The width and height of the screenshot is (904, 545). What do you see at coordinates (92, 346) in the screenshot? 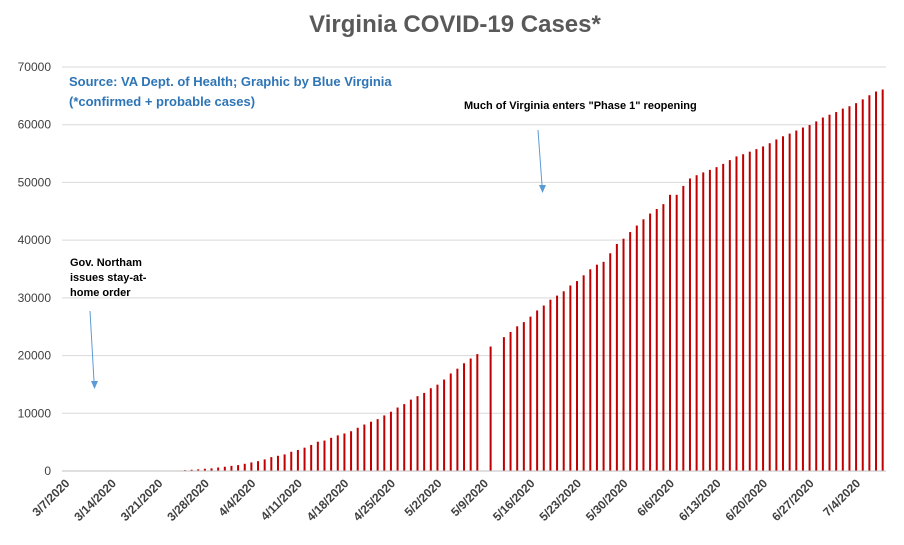
I see `annotation-arrow-stay-at-home` at bounding box center [92, 346].